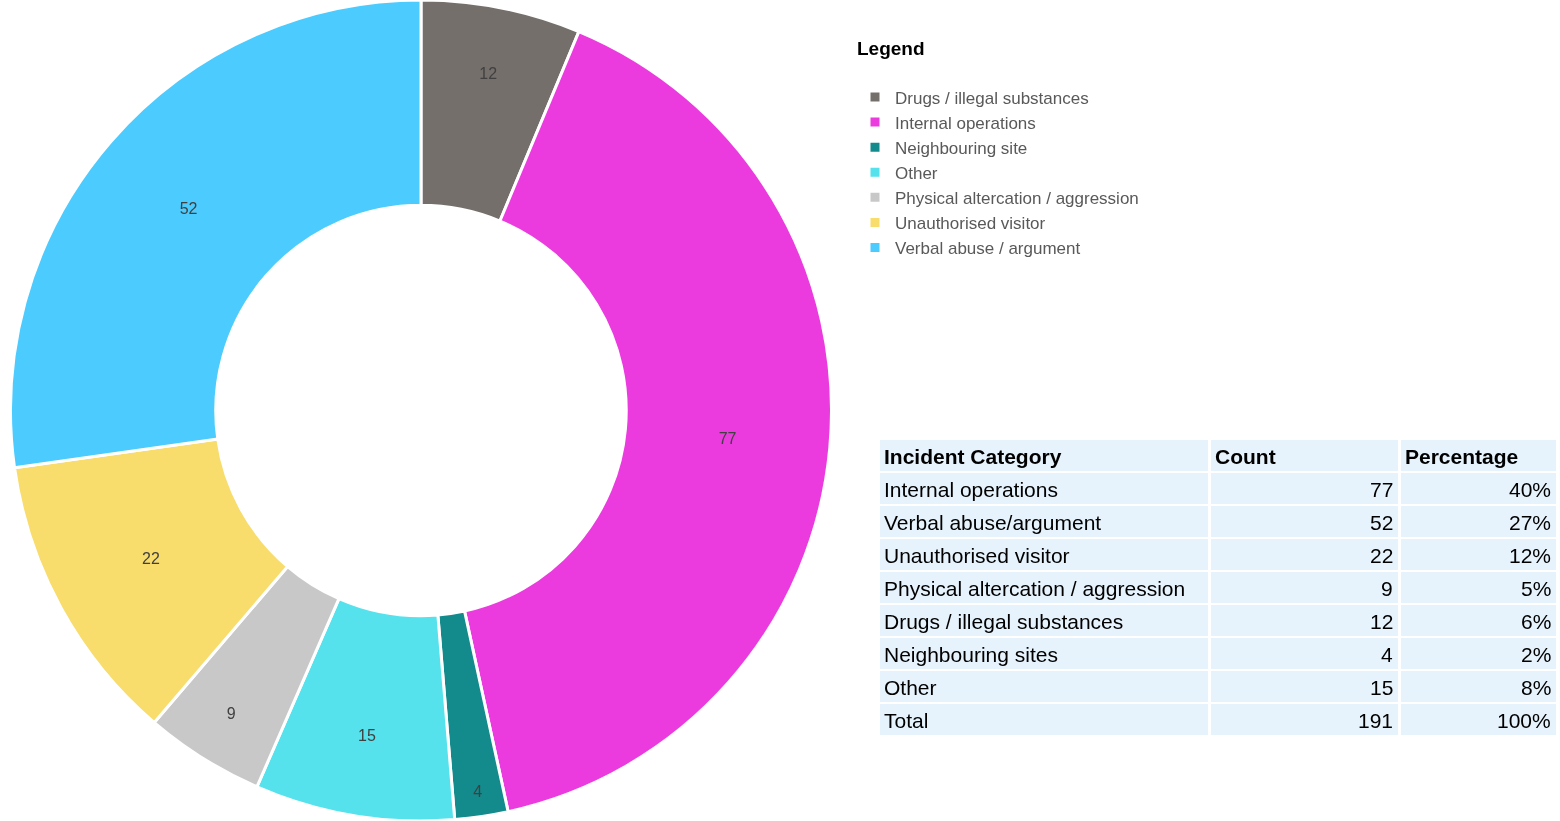 The width and height of the screenshot is (1560, 821). What do you see at coordinates (1387, 654) in the screenshot?
I see `text: 4` at bounding box center [1387, 654].